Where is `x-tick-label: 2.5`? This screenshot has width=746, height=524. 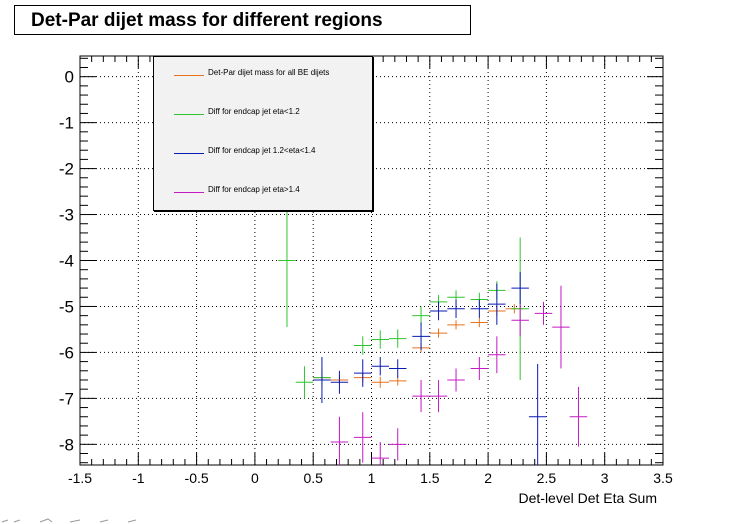 x-tick-label: 2.5 is located at coordinates (547, 478).